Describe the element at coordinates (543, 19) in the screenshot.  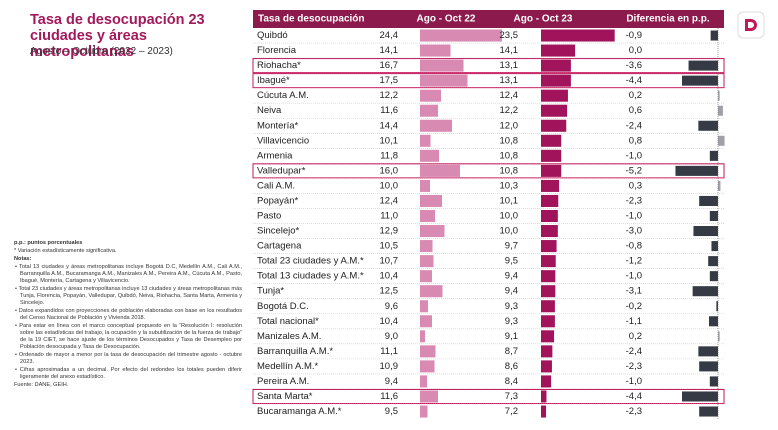
I see `column-header: Ago - Oct 23` at that location.